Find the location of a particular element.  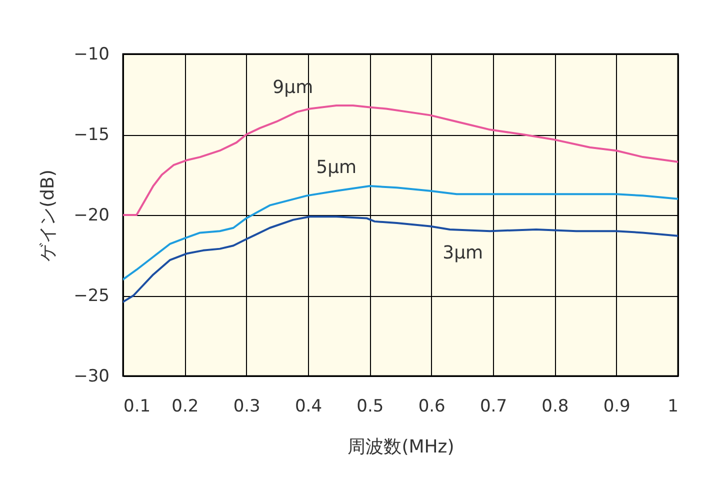

series-label: 5µm is located at coordinates (336, 167).